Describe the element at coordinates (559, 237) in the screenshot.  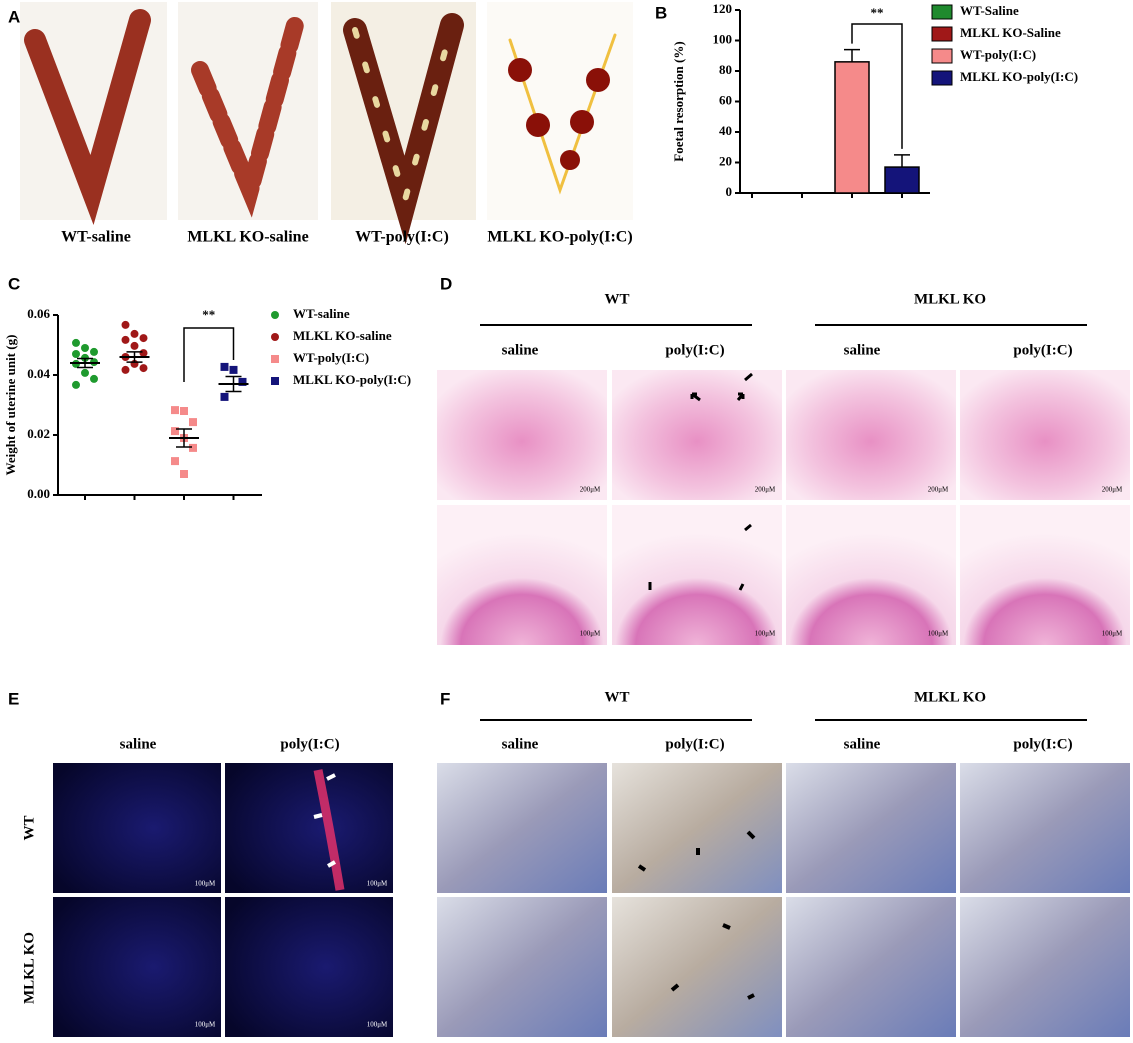
I see `caption: MLKL KO-poly(I:C)` at that location.